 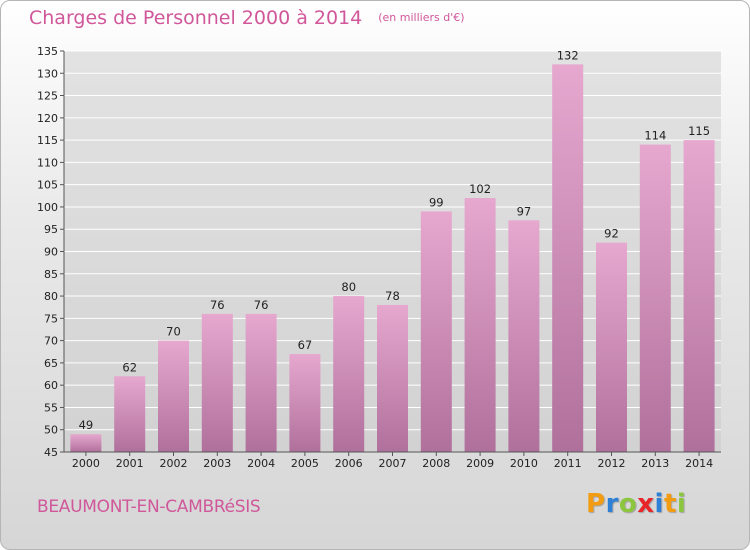 I want to click on x-tick-label: 2013, so click(x=655, y=463).